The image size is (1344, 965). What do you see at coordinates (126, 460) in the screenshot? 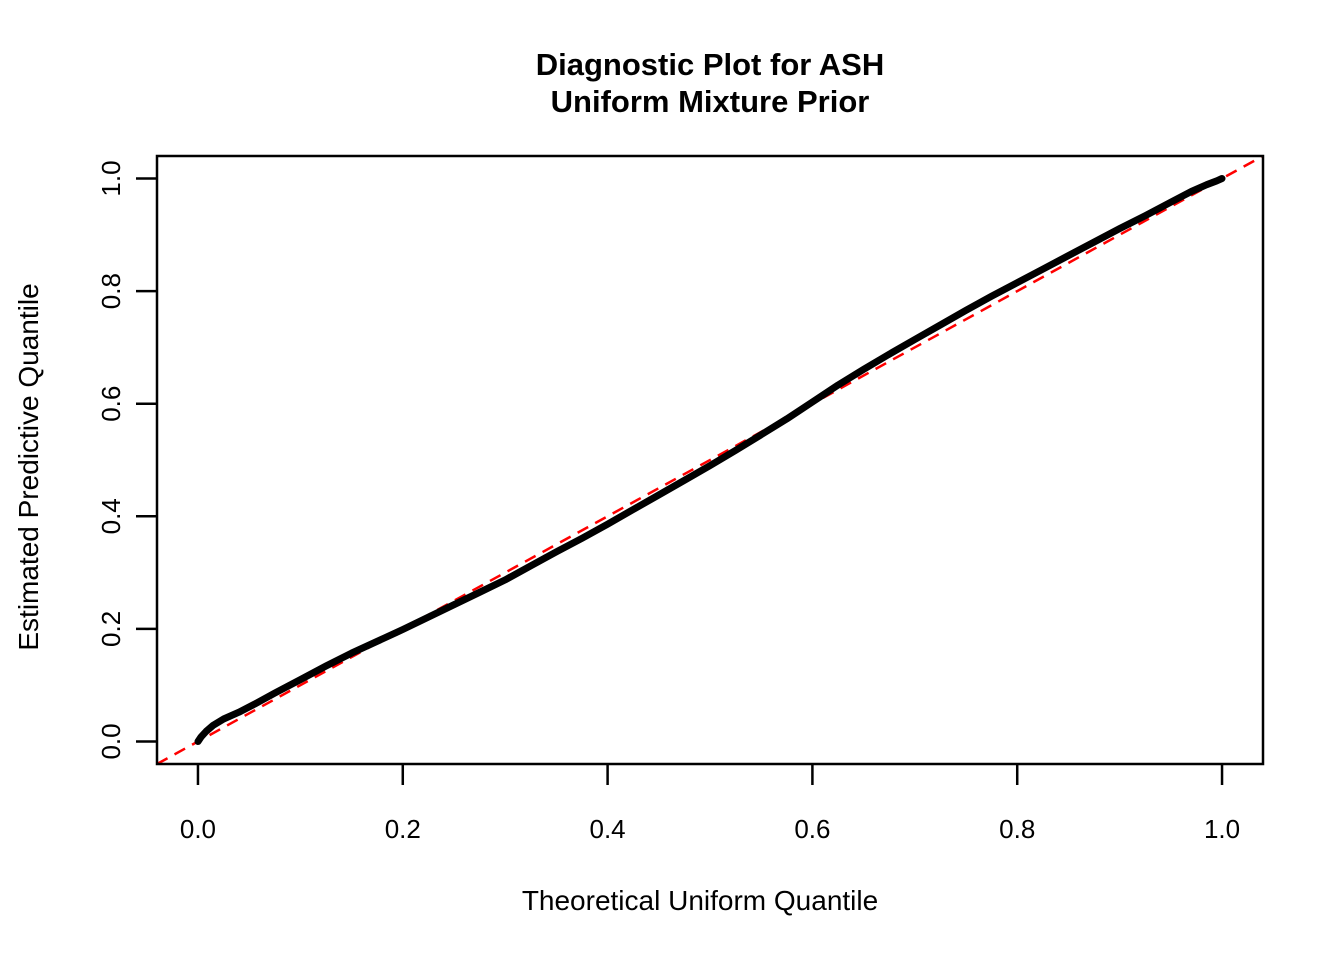
I see `y-axis-ticks: 0.0 0.2 0.4 0.6 0.8 1.0` at bounding box center [126, 460].